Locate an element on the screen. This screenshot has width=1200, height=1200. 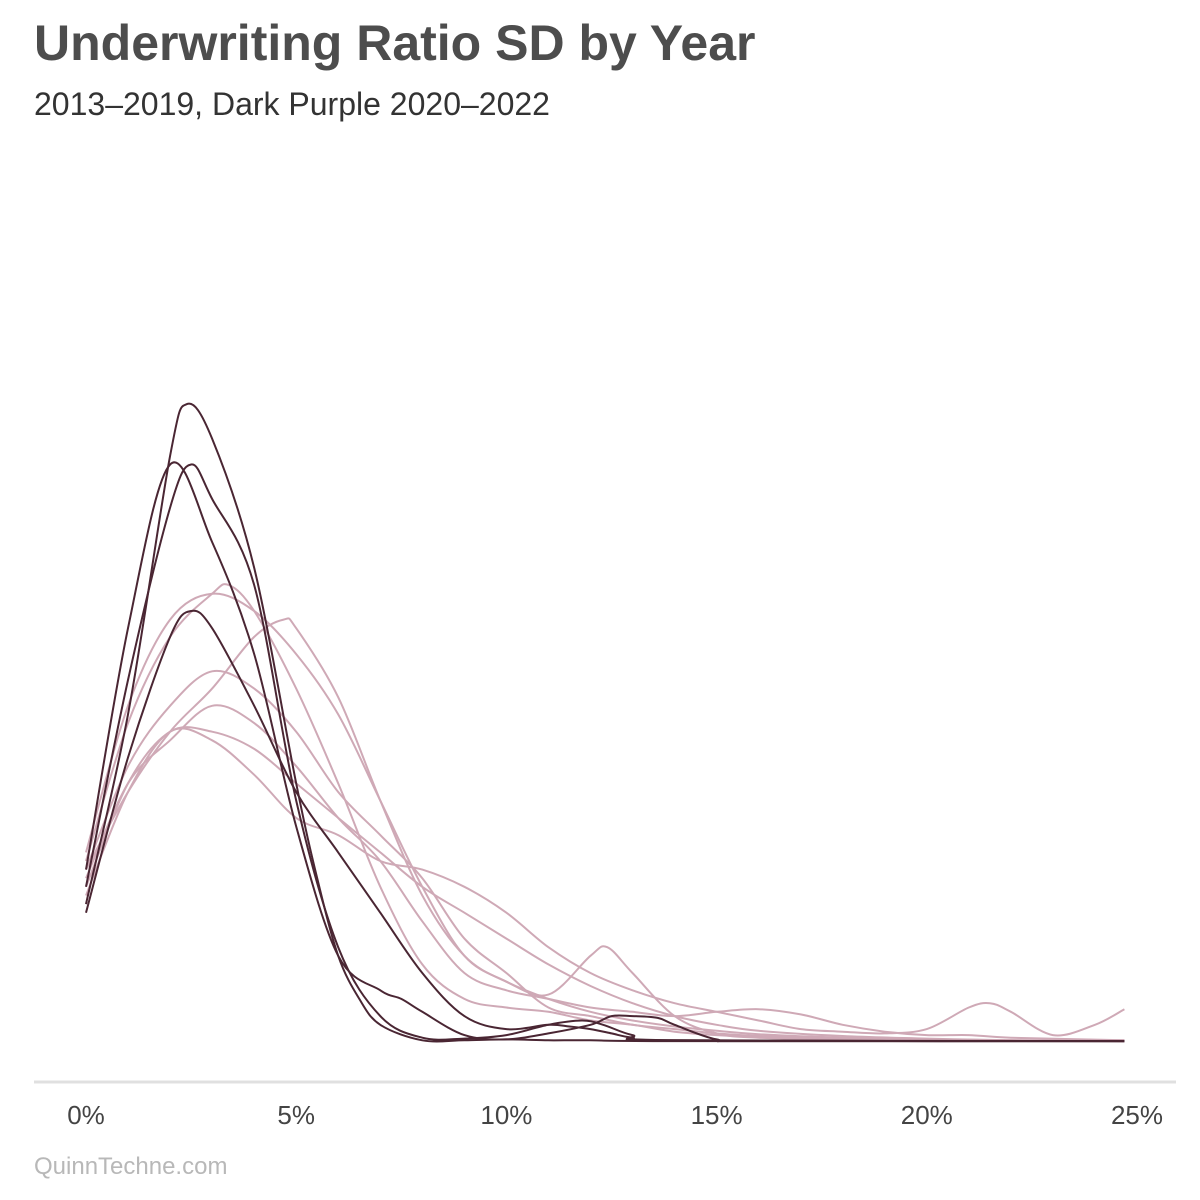
source-caption: QuinnTechne.com is located at coordinates (131, 1166).